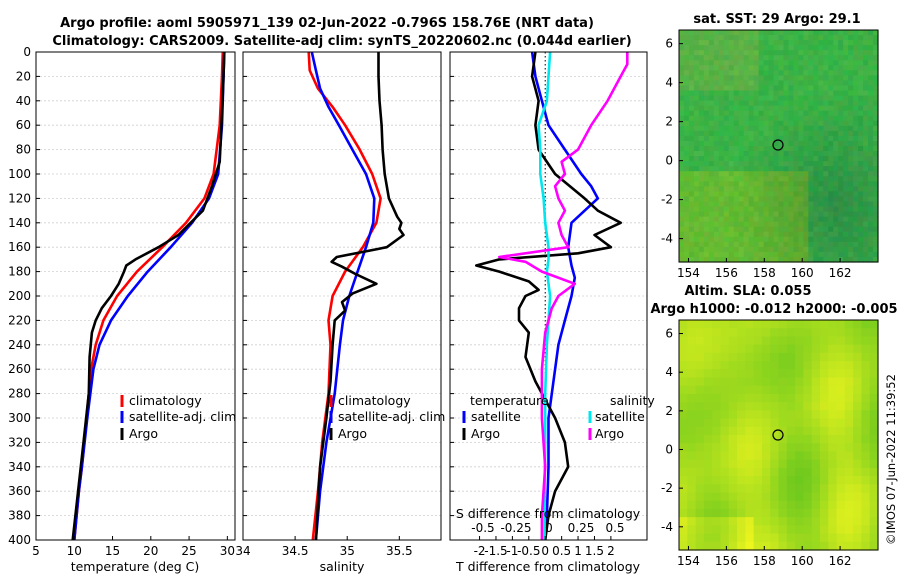 The height and width of the screenshot is (580, 900). Describe the element at coordinates (545, 551) in the screenshot. I see `x-tick-label: 0` at that location.